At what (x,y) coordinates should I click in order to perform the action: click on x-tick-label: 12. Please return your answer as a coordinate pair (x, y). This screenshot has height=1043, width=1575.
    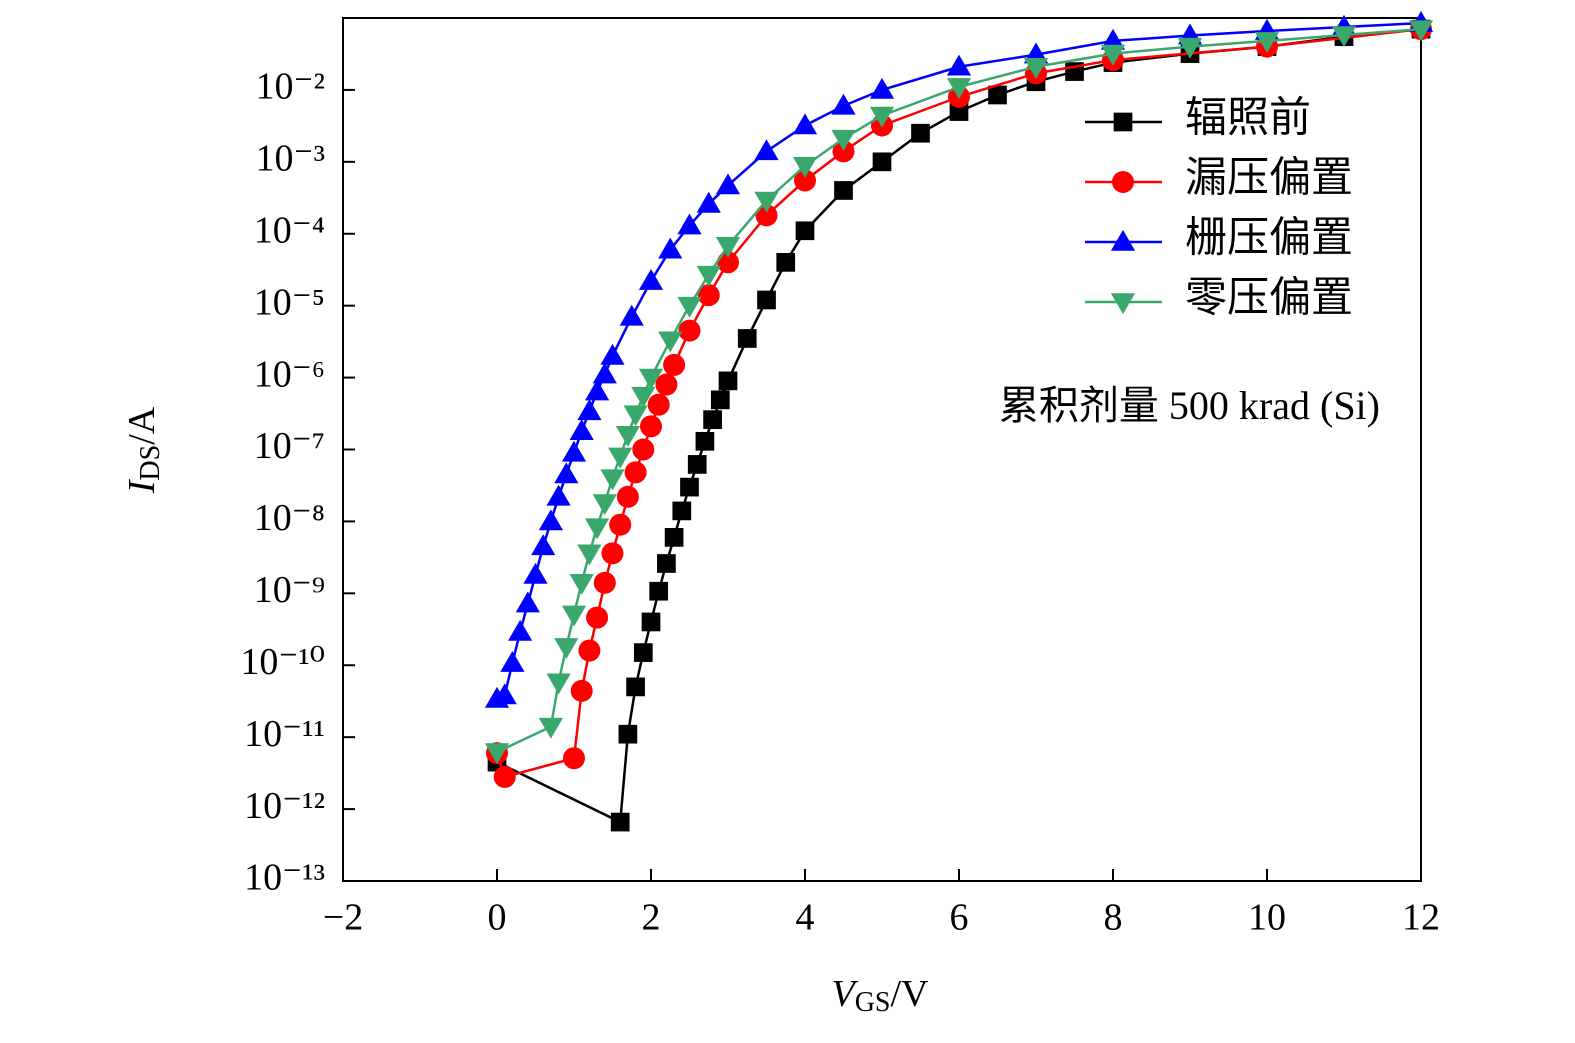
    Looking at the image, I should click on (1421, 918).